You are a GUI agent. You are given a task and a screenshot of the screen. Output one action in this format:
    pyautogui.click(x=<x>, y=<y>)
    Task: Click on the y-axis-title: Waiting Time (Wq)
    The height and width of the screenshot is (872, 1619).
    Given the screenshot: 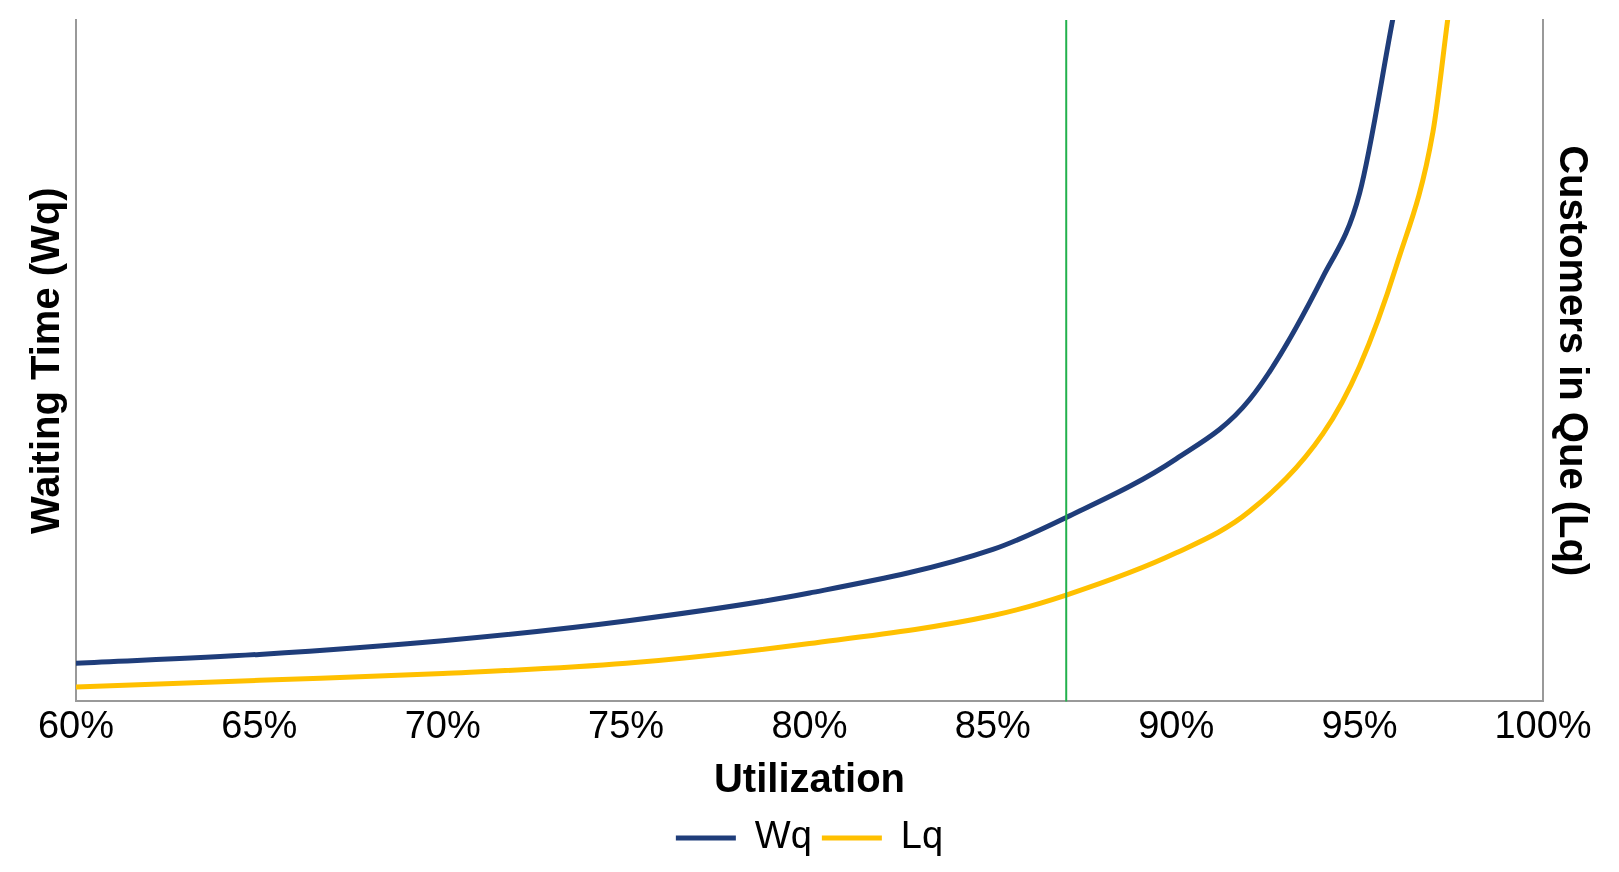 What is the action you would take?
    pyautogui.click(x=45, y=361)
    